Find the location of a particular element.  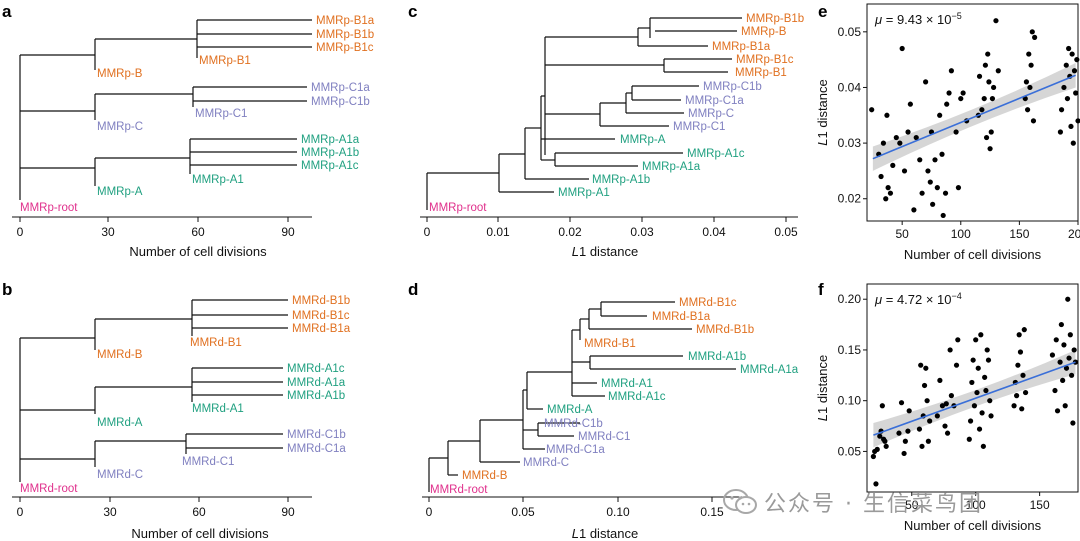

panel-letter-d: d is located at coordinates (413, 289).